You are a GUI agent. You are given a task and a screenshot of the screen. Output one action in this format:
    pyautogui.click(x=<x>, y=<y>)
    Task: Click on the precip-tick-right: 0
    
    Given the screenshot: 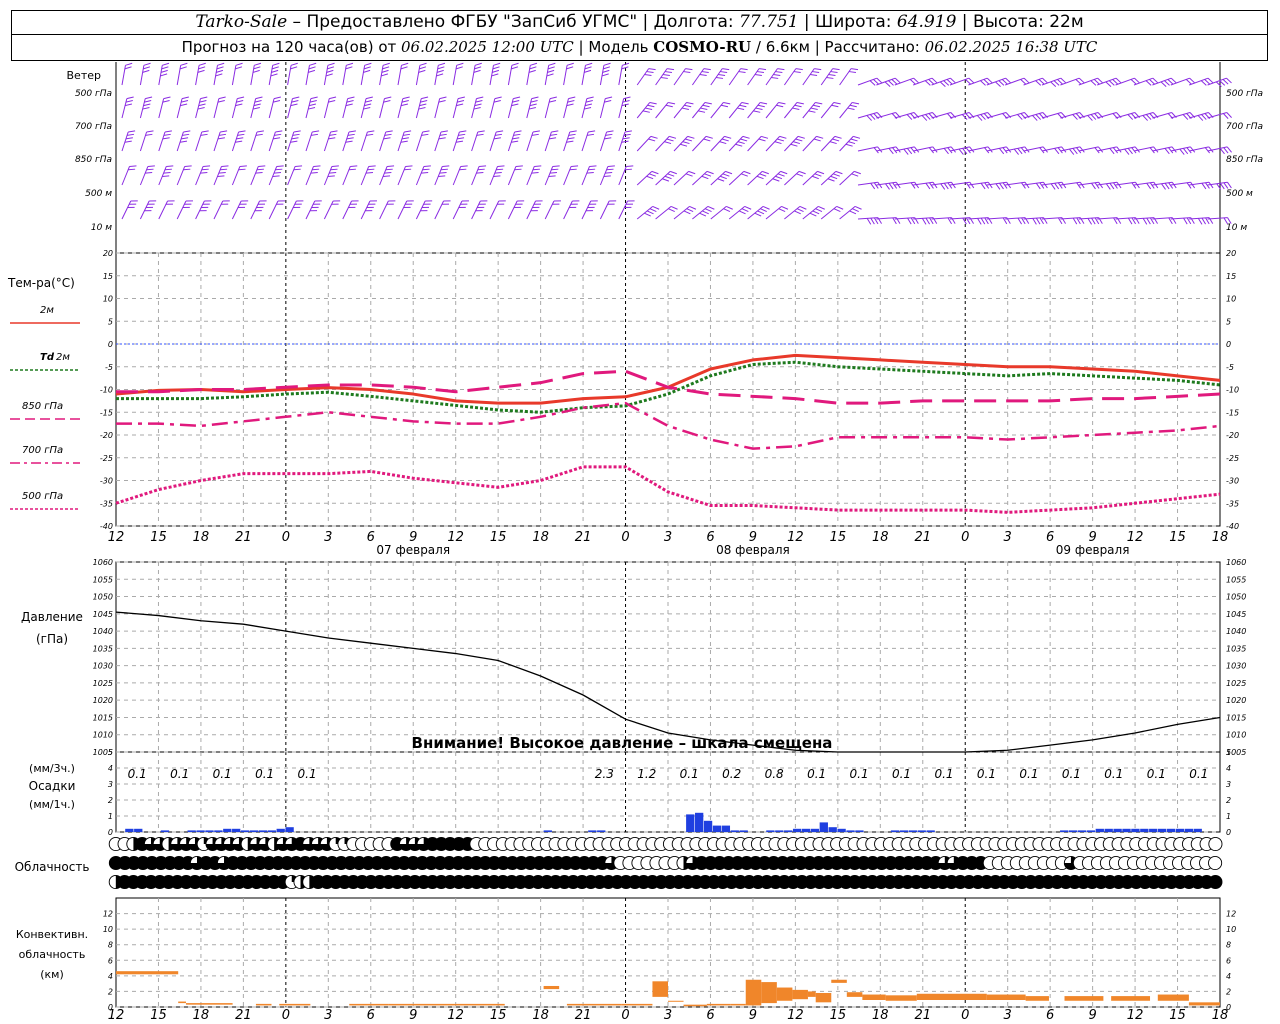 What is the action you would take?
    pyautogui.click(x=1228, y=832)
    